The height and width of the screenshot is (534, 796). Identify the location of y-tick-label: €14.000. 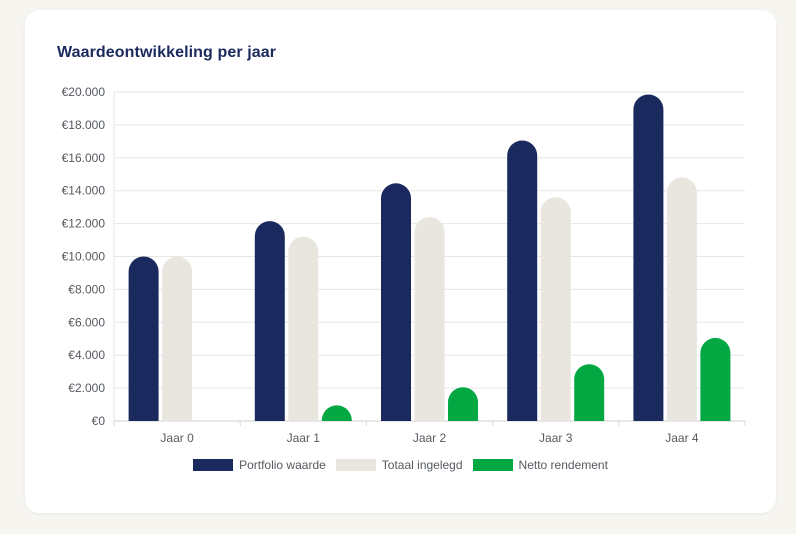
(84, 191).